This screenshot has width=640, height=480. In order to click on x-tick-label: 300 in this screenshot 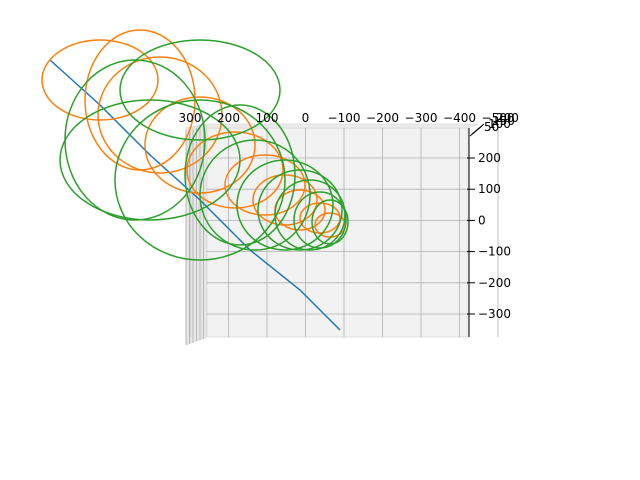, I will do `click(190, 118)`.